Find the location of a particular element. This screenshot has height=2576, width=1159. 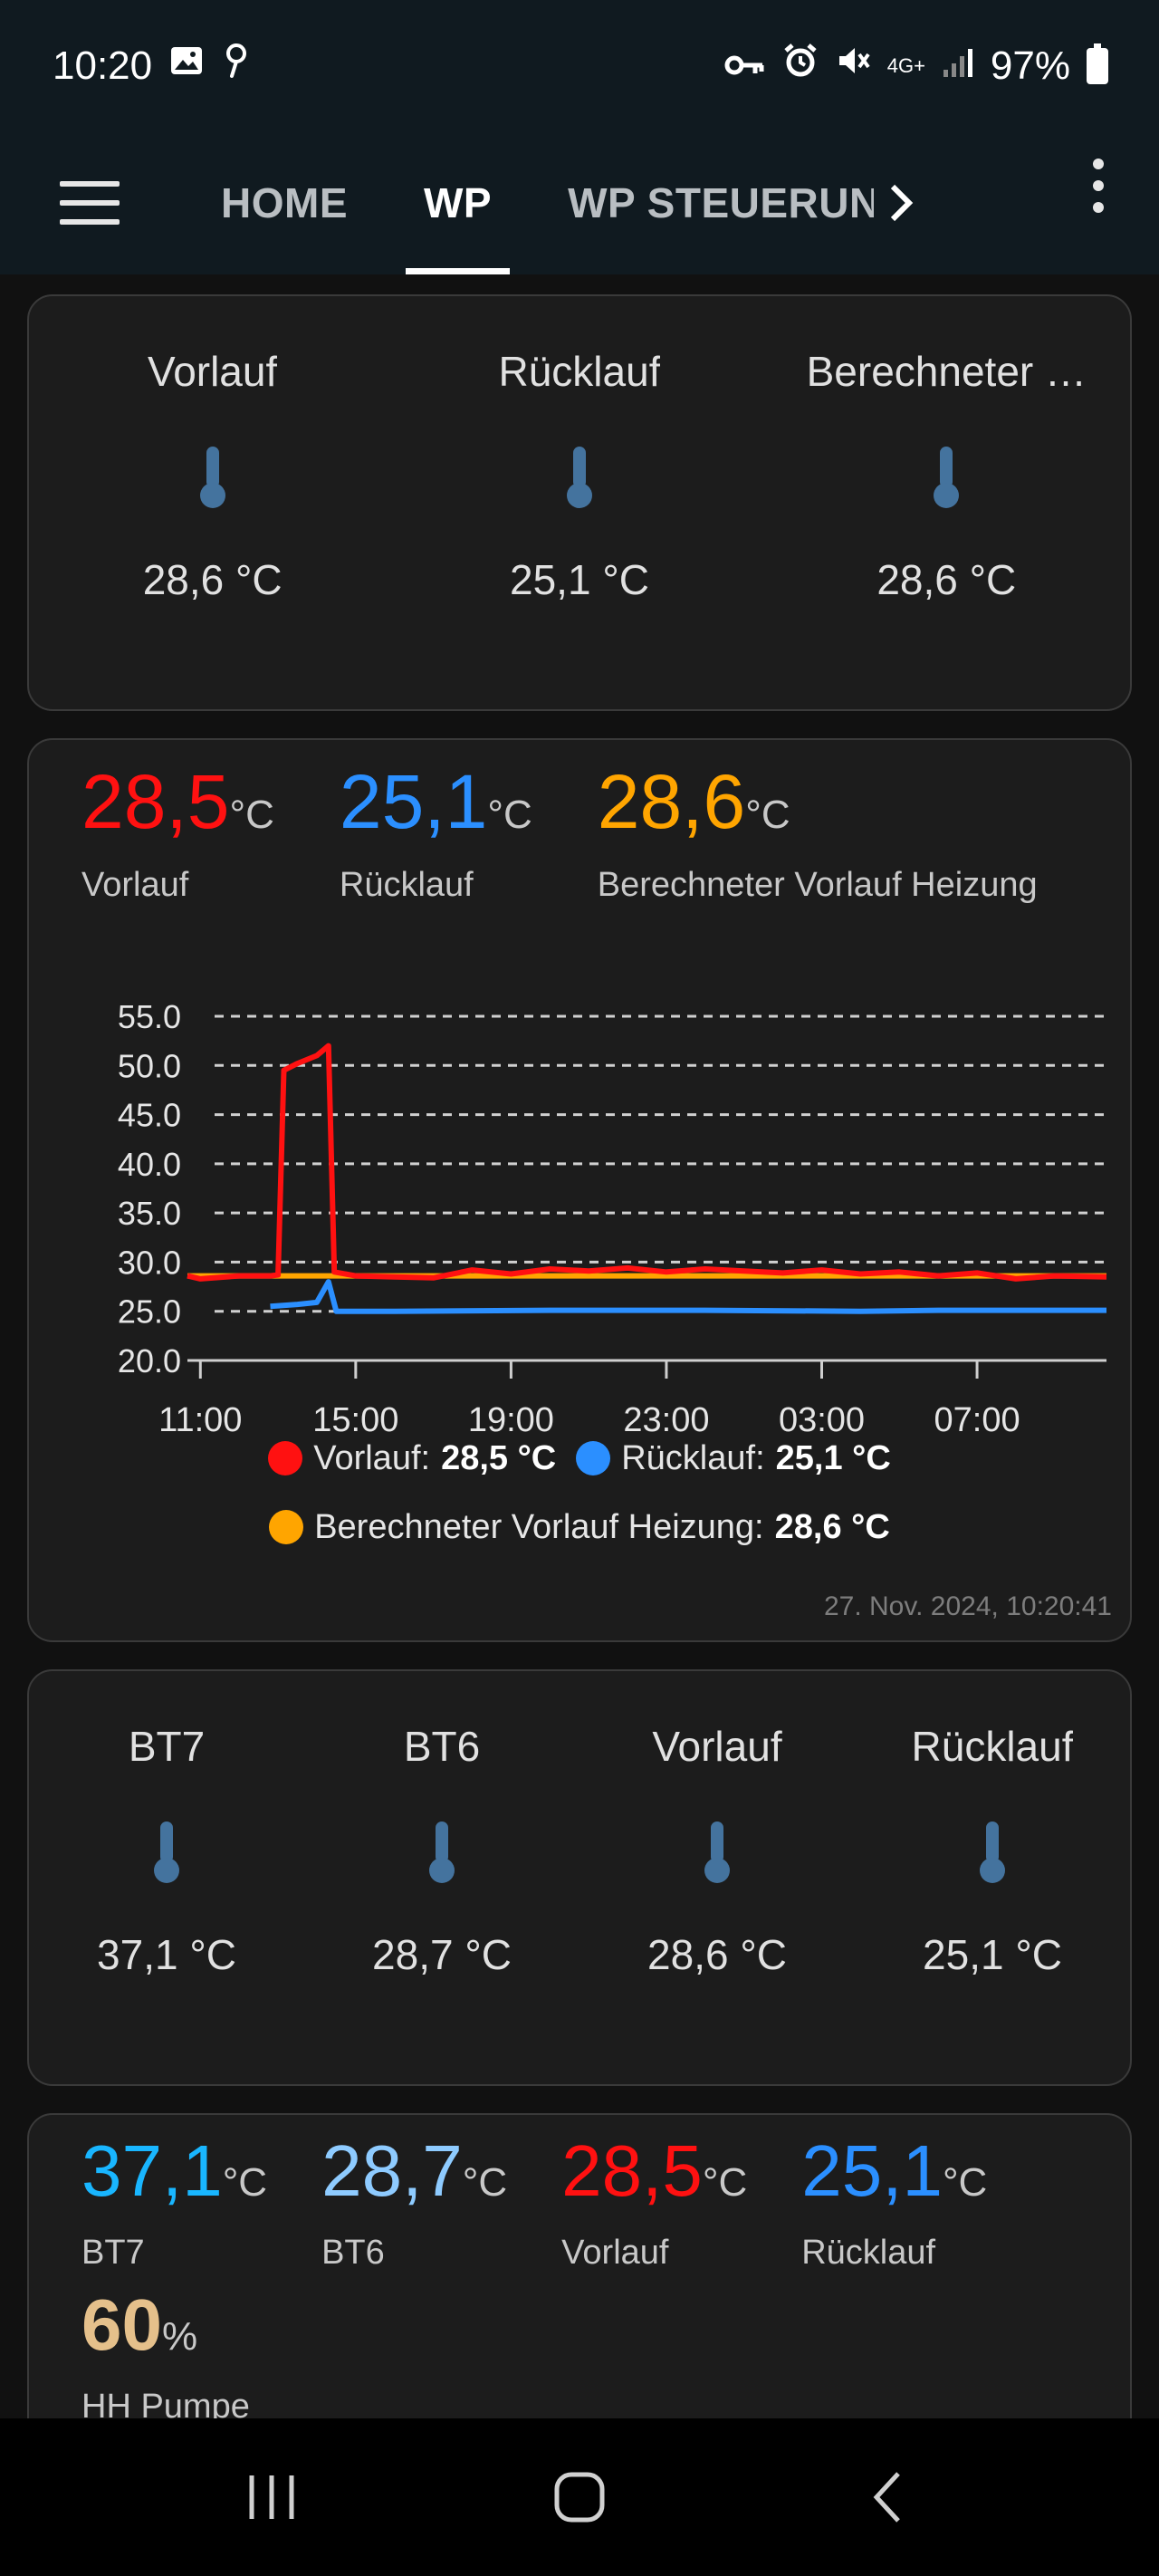

y-tick-label: 35.0 is located at coordinates (149, 1213).